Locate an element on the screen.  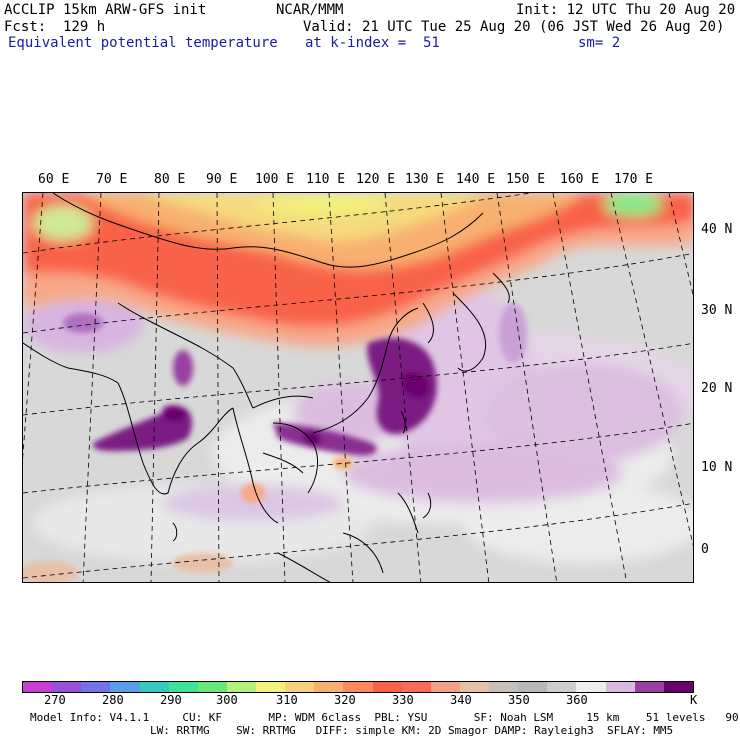
longitude-label: 140 E is located at coordinates (476, 179).